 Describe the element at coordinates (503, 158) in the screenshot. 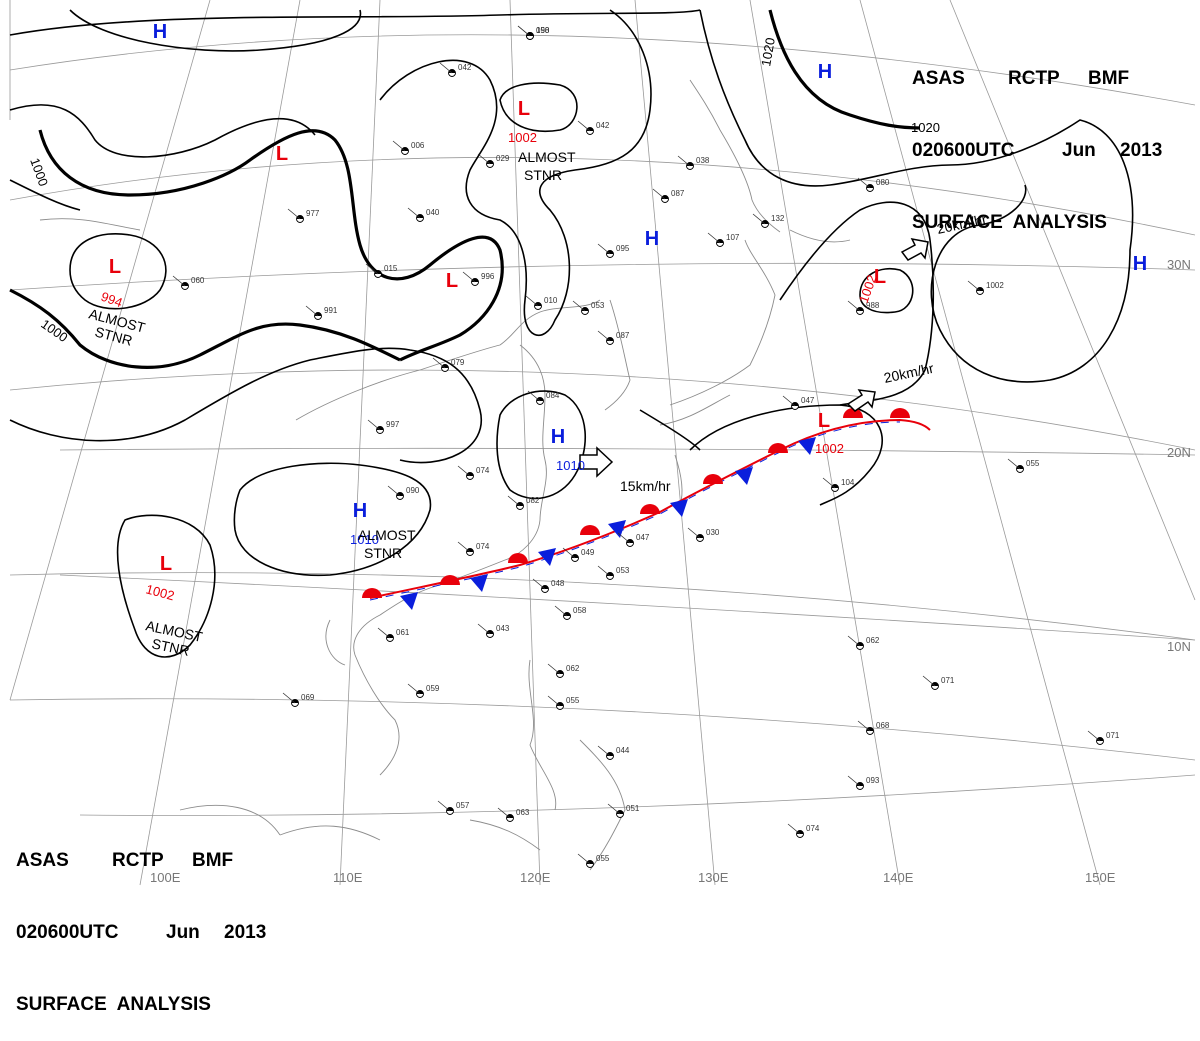

I see `station-pressure: 029` at that location.